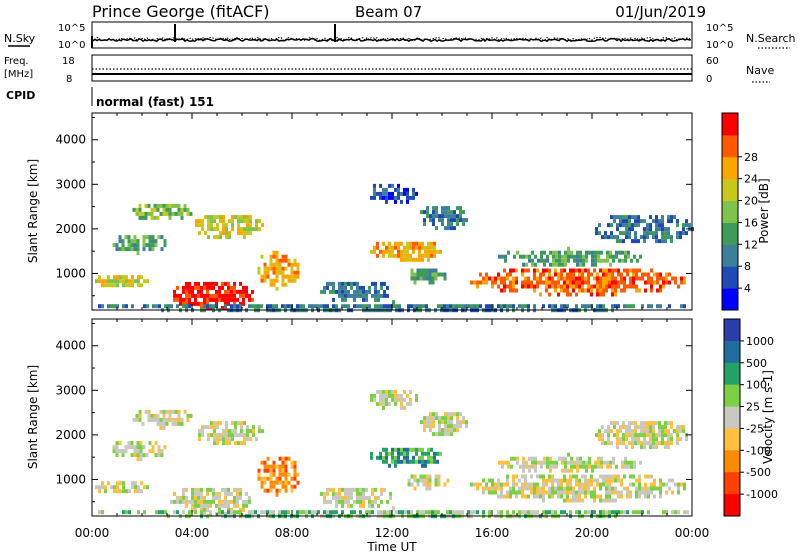 Image resolution: width=800 pixels, height=554 pixels. I want to click on colorbar-tick-label: 100, so click(756, 385).